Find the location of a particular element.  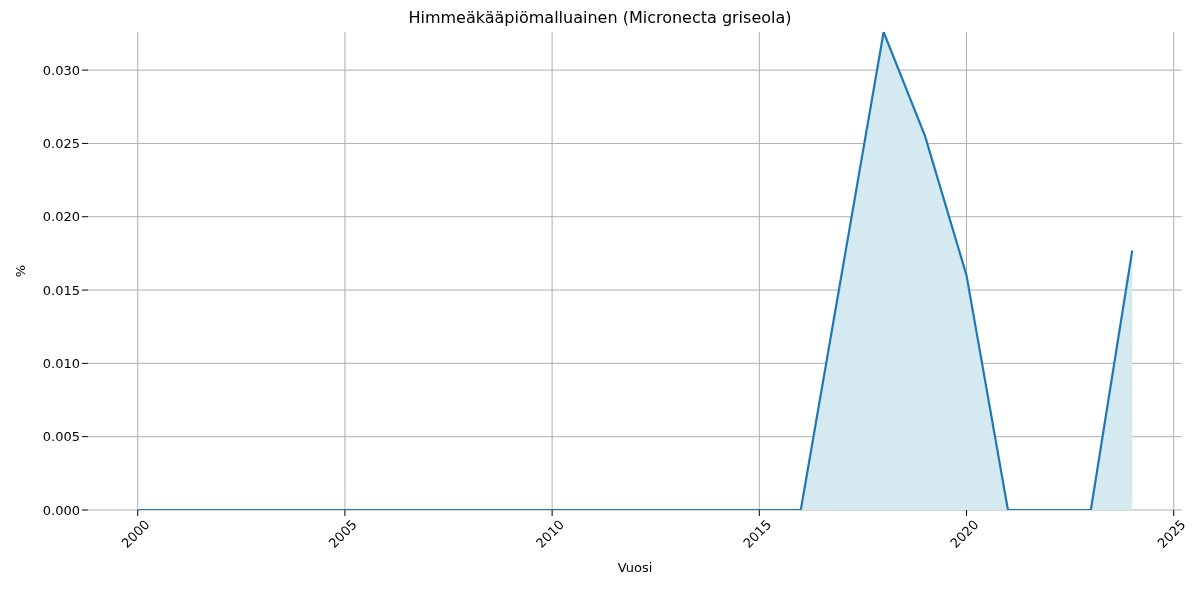

y-tick-label: 0.025 is located at coordinates (61, 144).